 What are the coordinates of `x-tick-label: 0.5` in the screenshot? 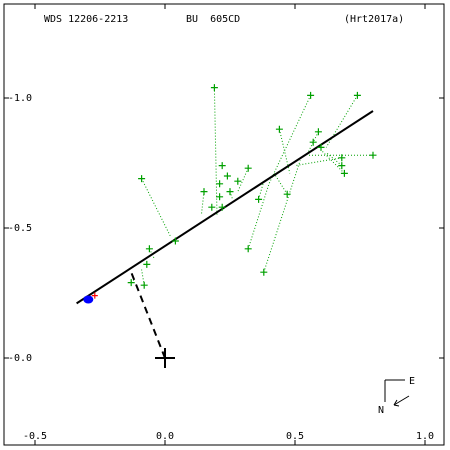 It's located at (295, 436).